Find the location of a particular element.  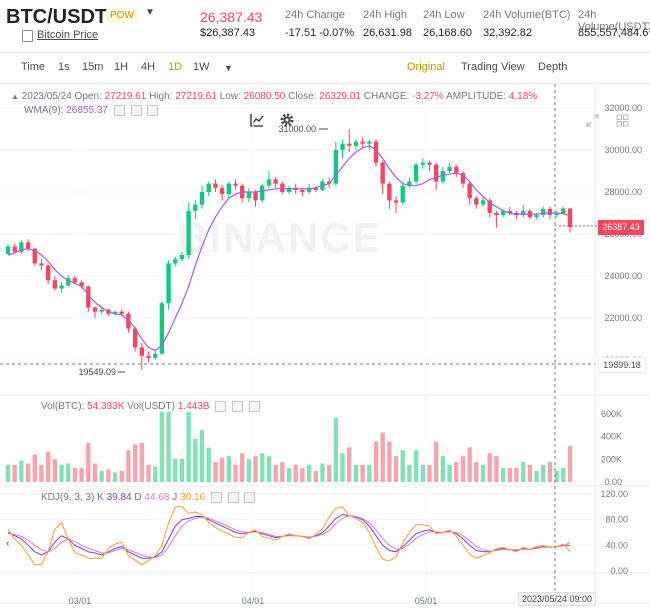

chevron-up-icon: ▲ is located at coordinates (15, 96).